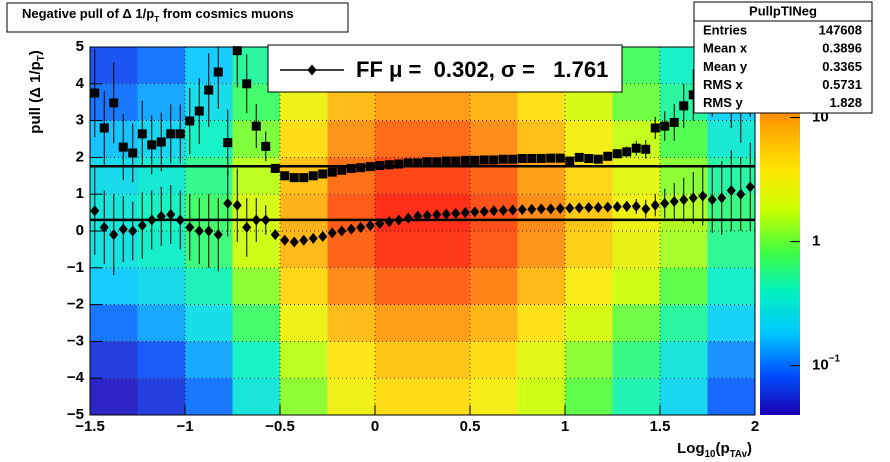  I want to click on label-part: T, so click(41, 58).